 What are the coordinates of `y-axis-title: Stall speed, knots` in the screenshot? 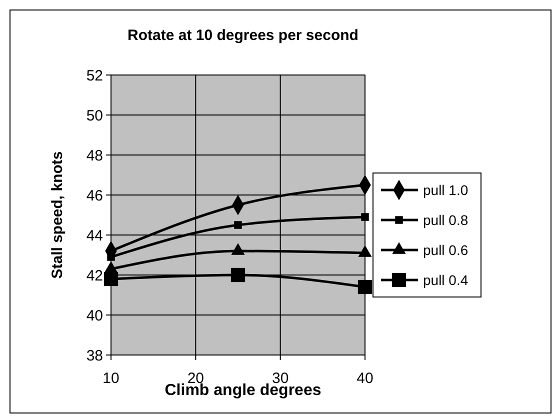 It's located at (57, 215).